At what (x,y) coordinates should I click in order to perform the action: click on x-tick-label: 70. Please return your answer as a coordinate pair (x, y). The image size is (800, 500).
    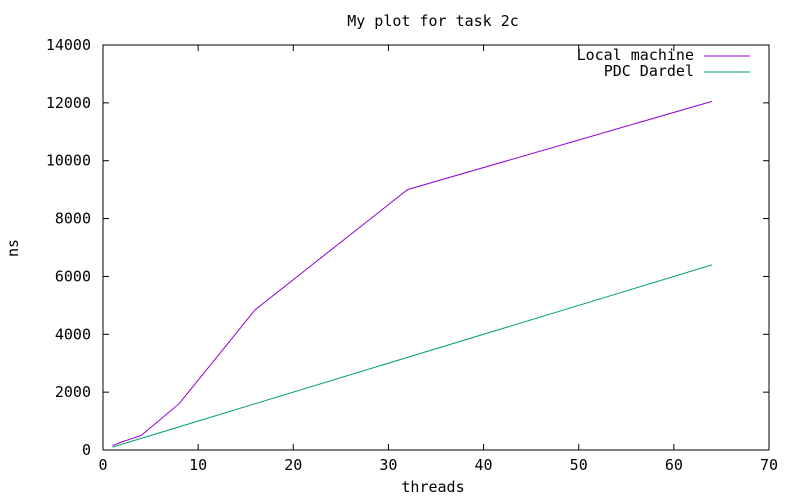
    Looking at the image, I should click on (769, 465).